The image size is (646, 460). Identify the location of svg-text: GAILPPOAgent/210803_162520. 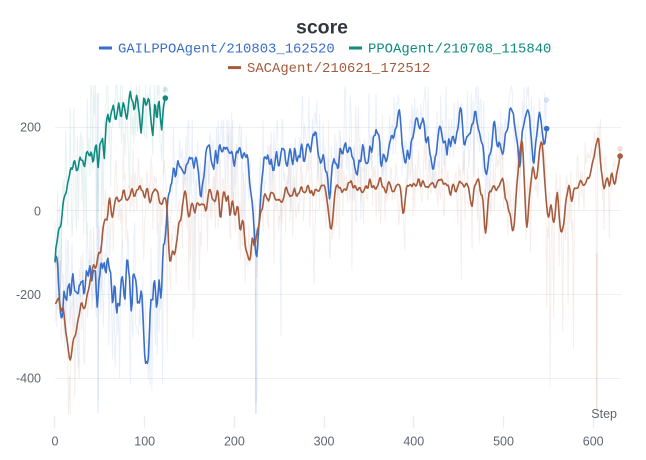
(226, 50).